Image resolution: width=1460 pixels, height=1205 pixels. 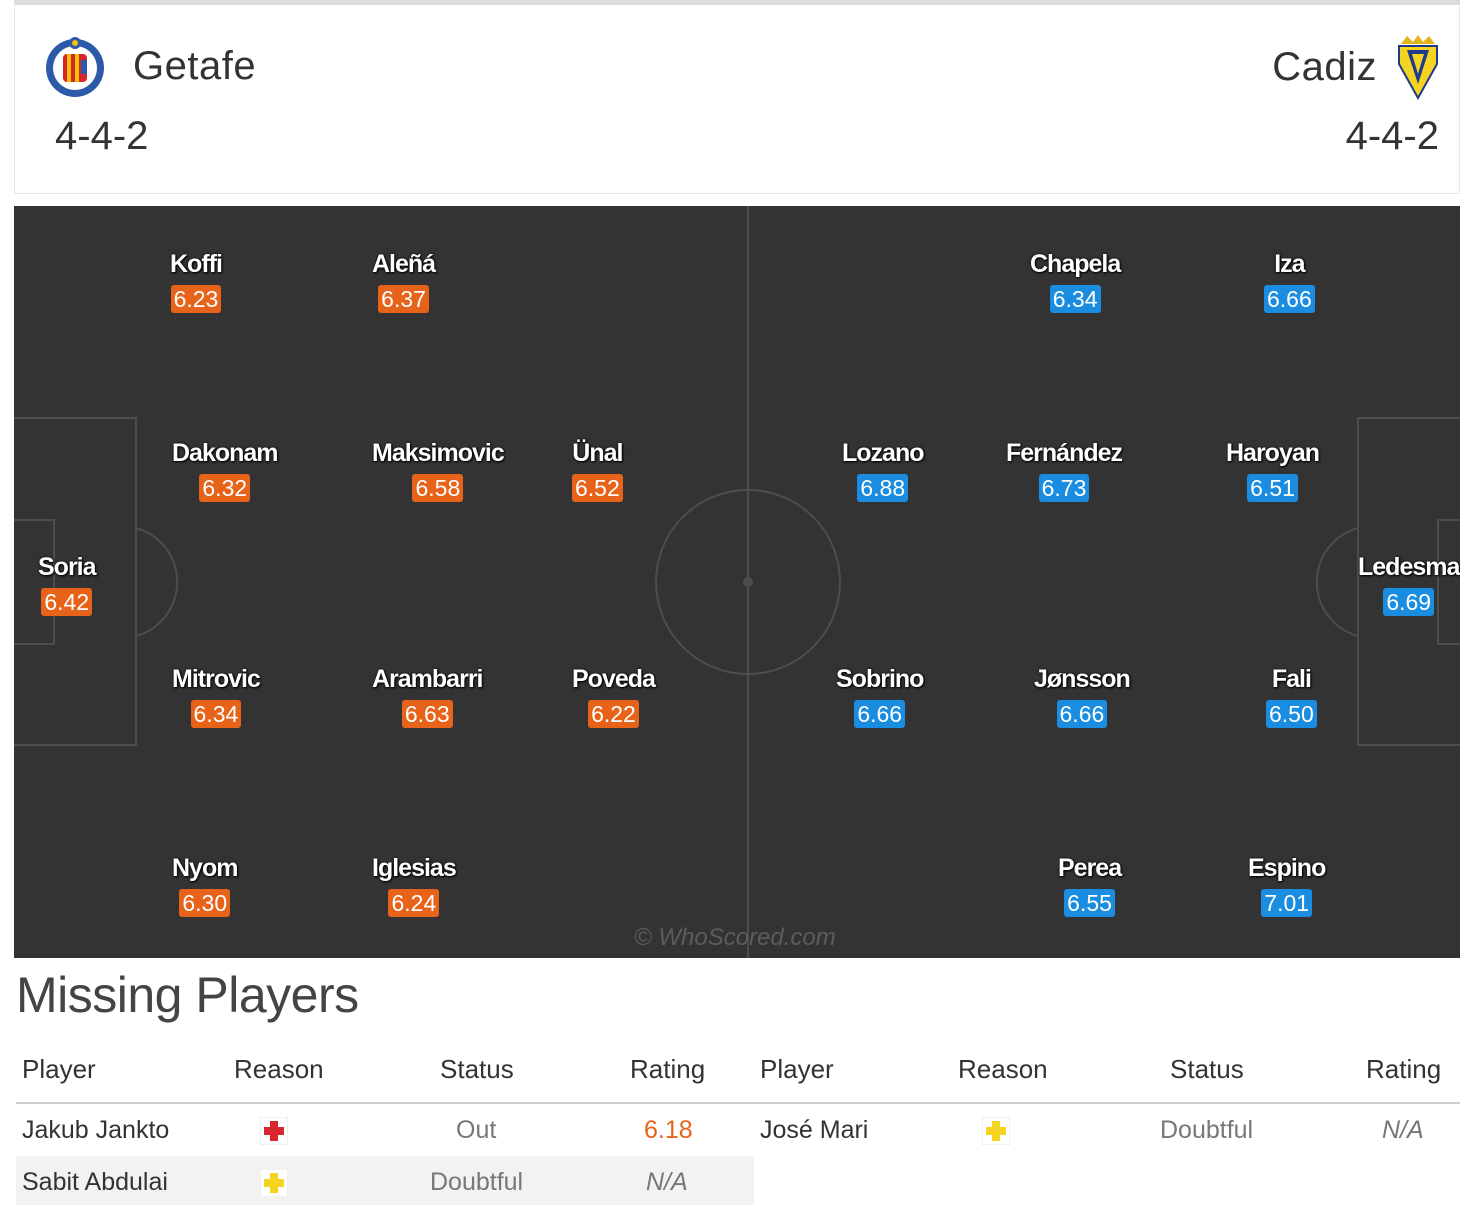 What do you see at coordinates (216, 696) in the screenshot?
I see `home-player: Mitrovic 6.34` at bounding box center [216, 696].